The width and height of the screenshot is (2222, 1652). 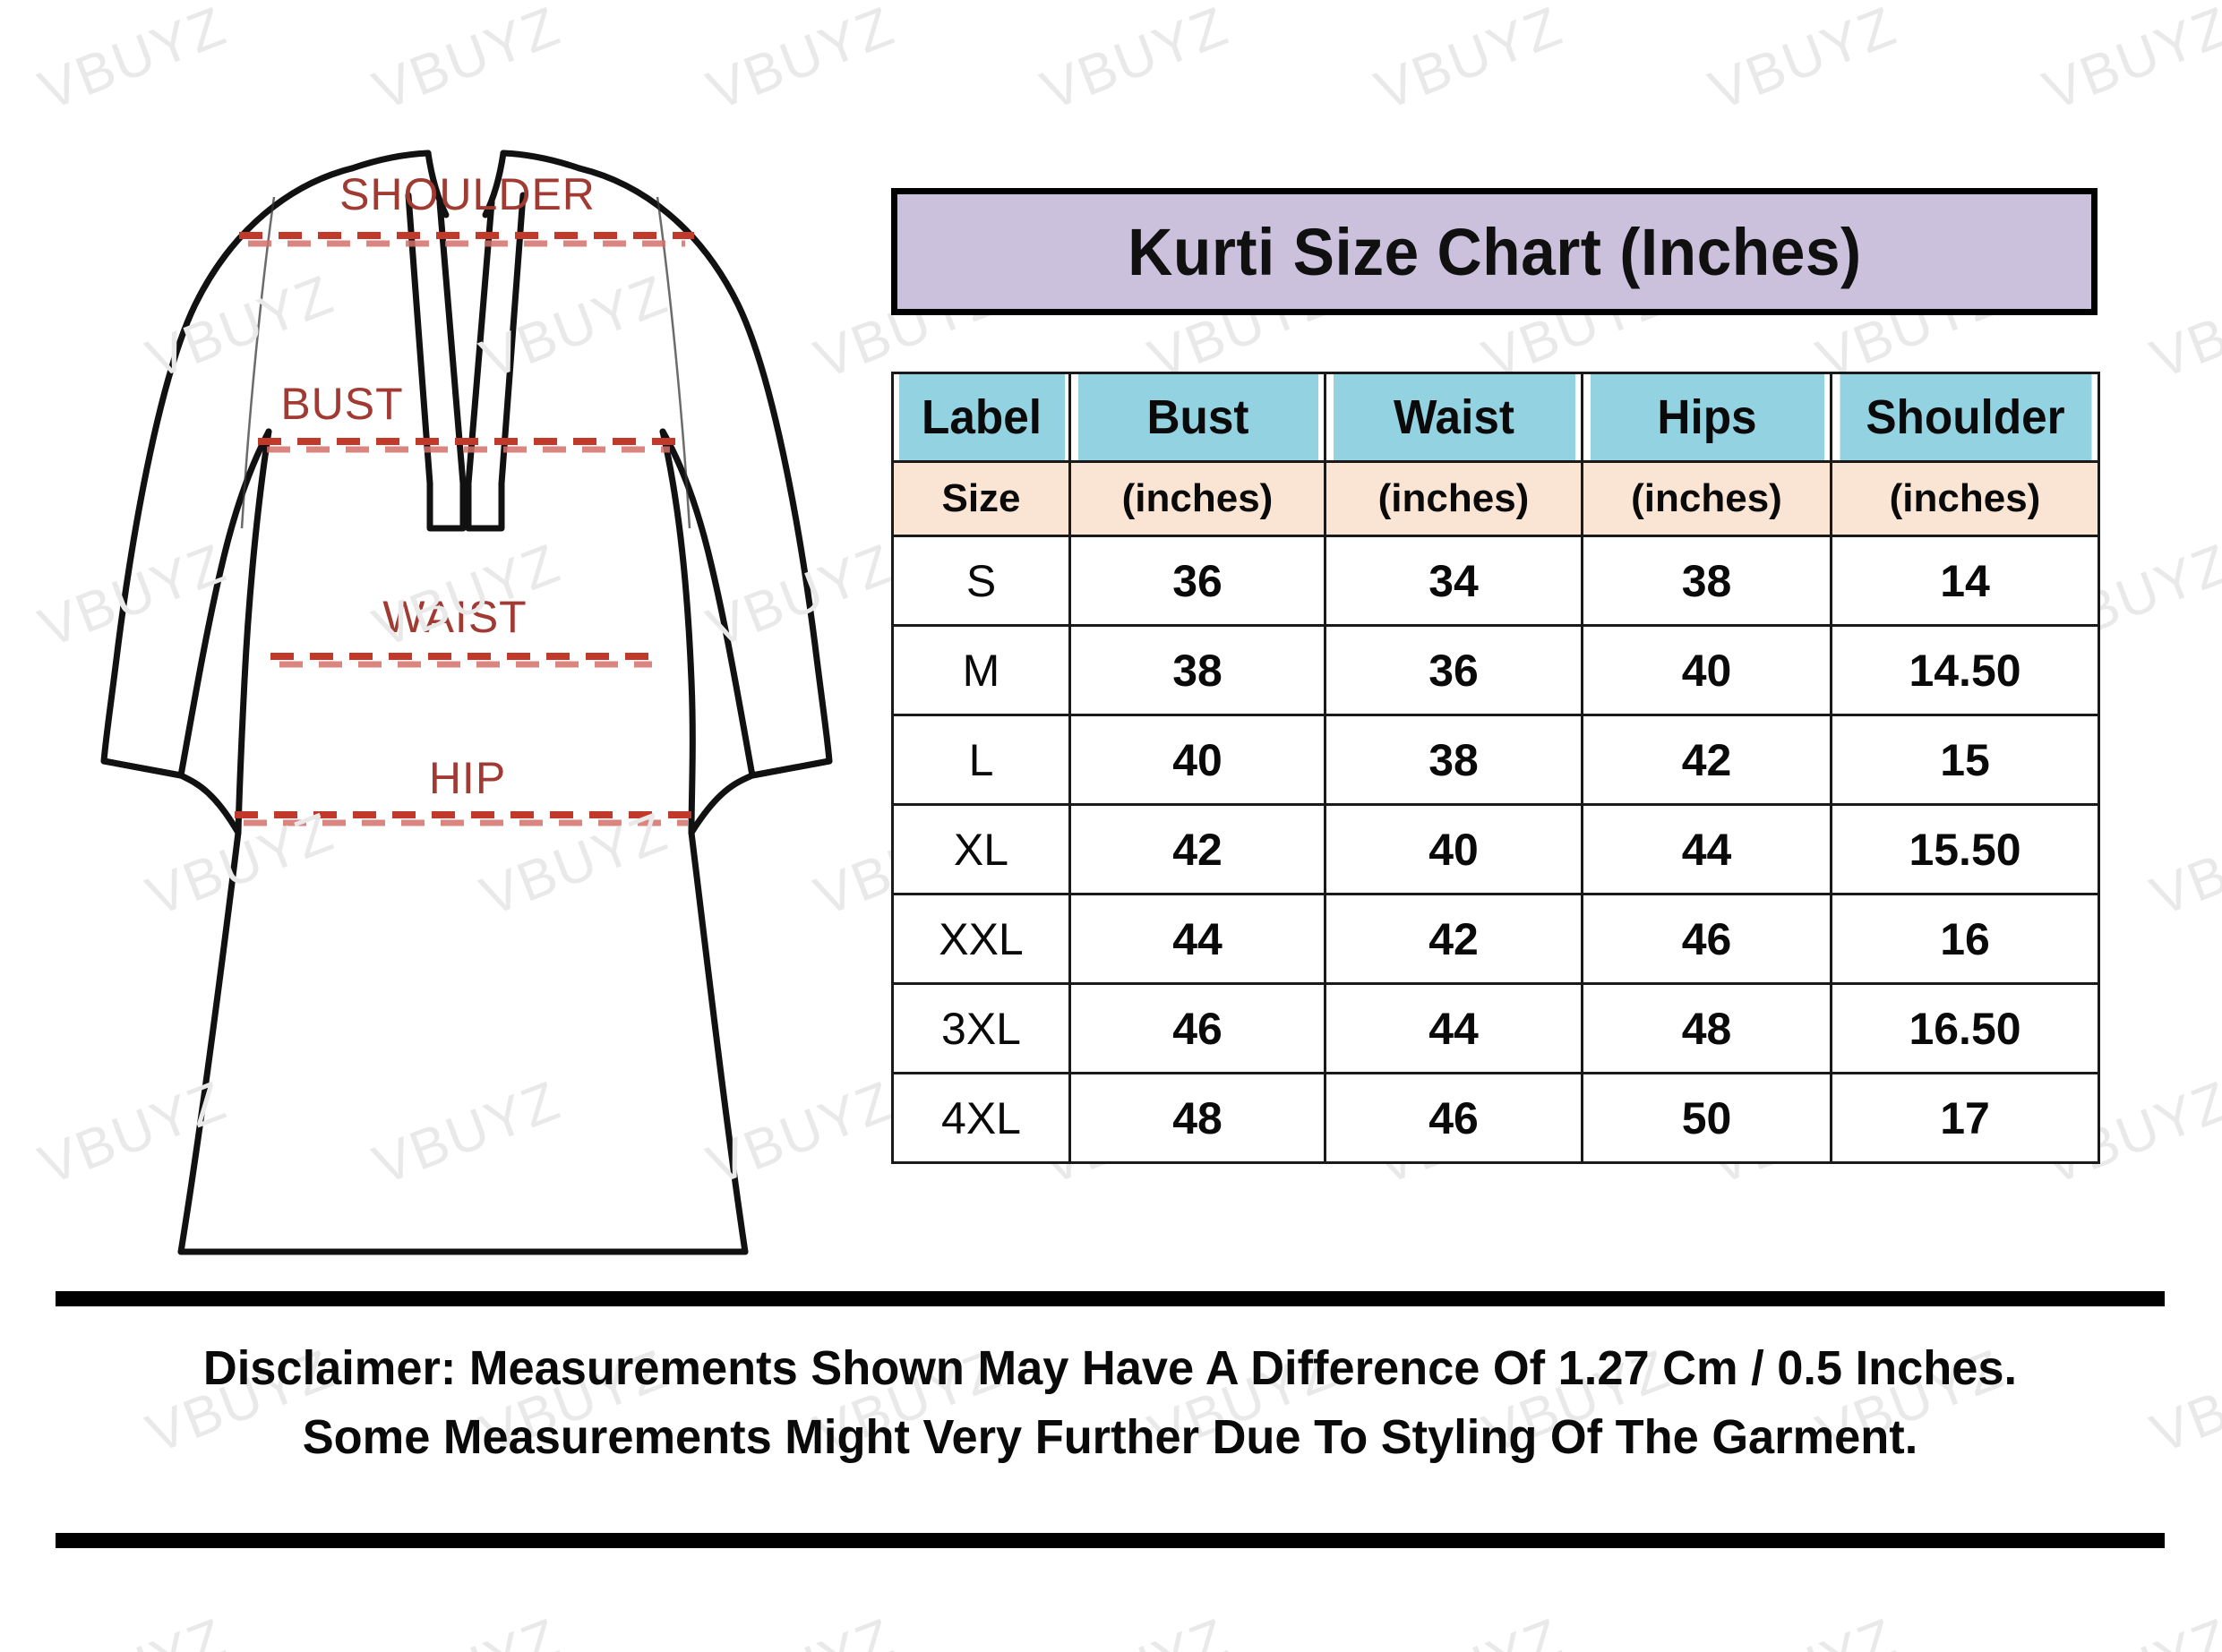 I want to click on cell-hips: 46, so click(x=1706, y=939).